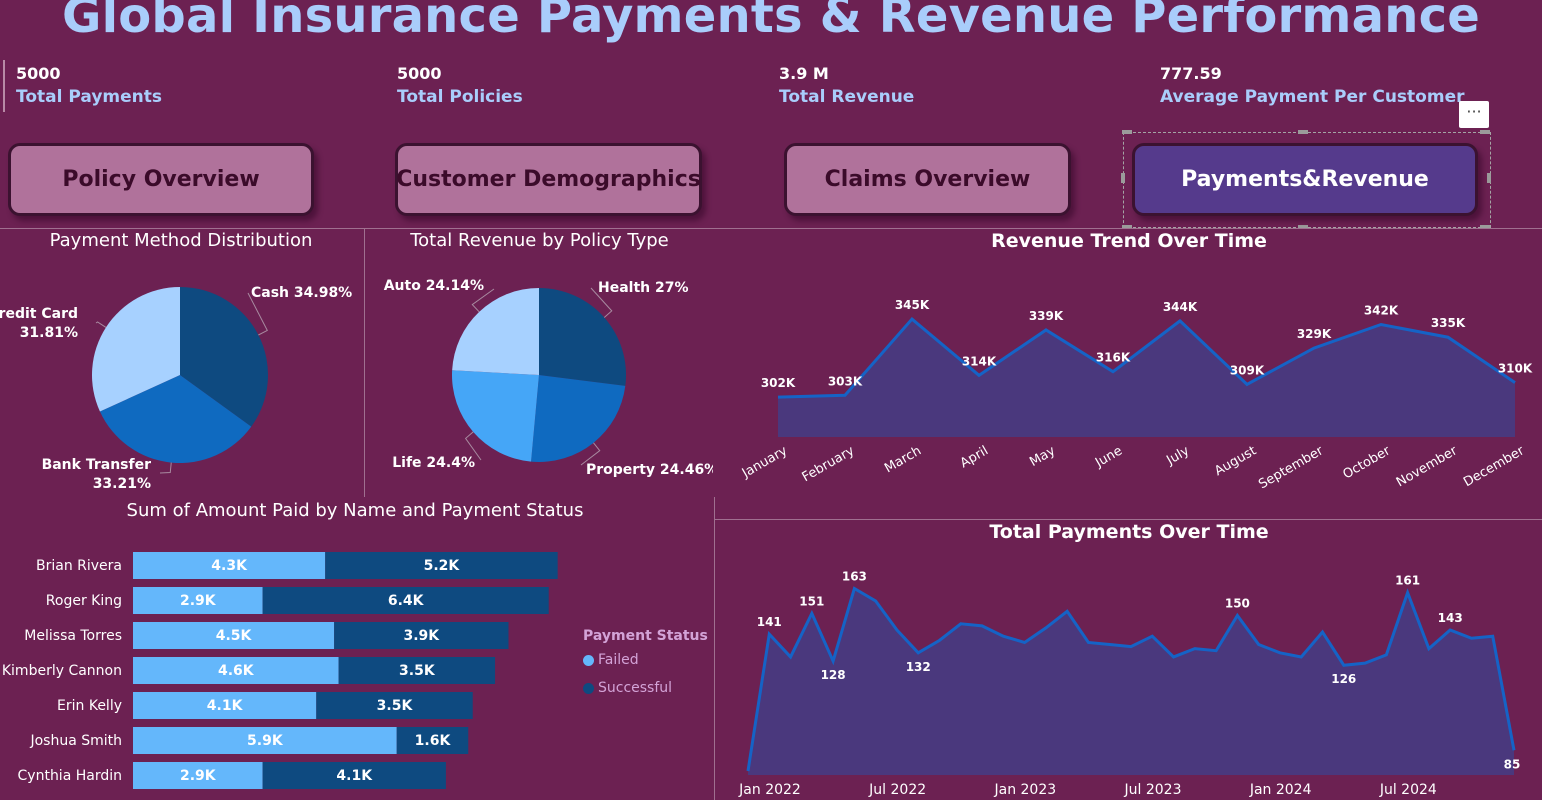  I want to click on pie-slice-property, so click(578, 418).